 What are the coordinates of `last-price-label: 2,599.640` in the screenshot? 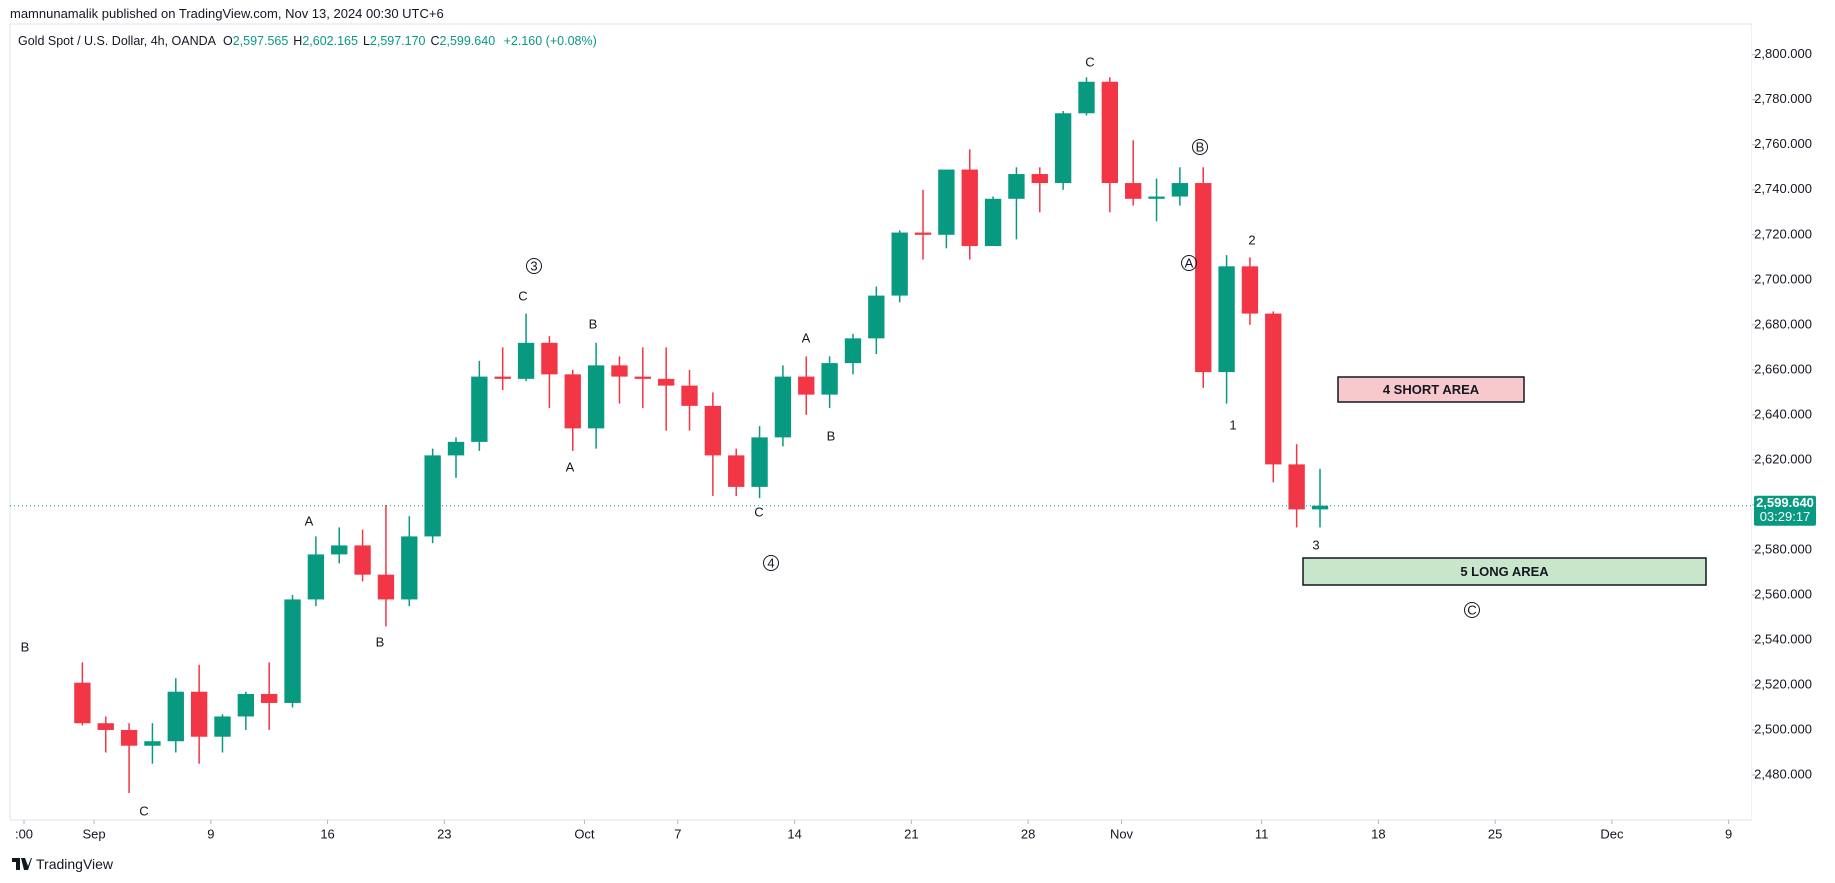 It's located at (1785, 502).